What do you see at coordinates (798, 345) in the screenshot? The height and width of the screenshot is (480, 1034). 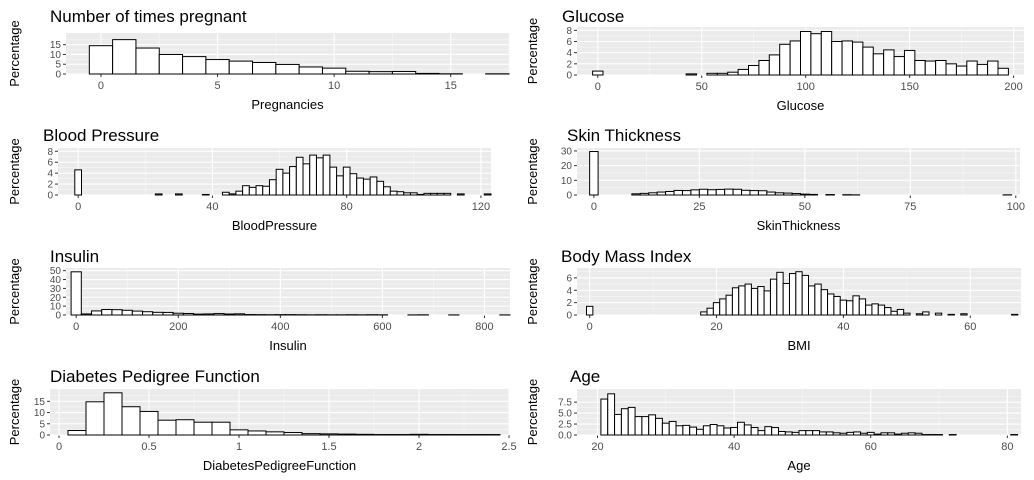 I see `x-axis-label: BMI` at bounding box center [798, 345].